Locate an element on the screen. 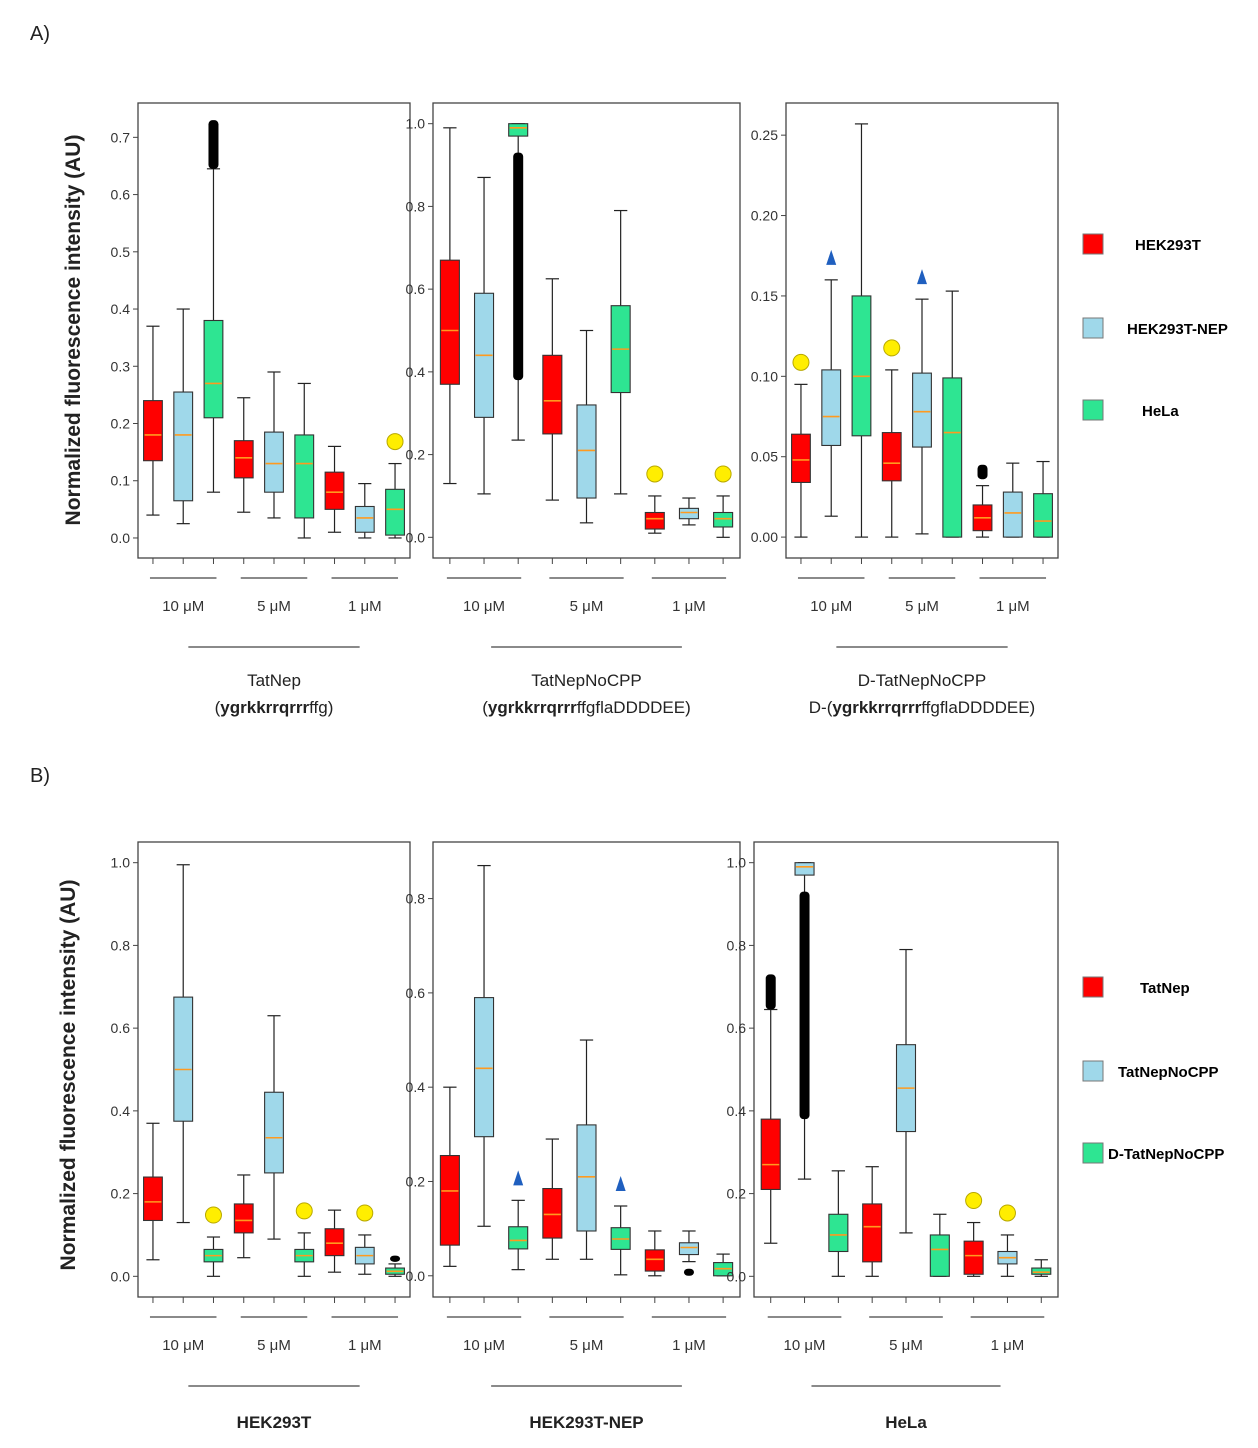 The width and height of the screenshot is (1258, 1448). legend-label-d-tatnepnocpp: D-TatNepNoCPP is located at coordinates (1166, 1154).